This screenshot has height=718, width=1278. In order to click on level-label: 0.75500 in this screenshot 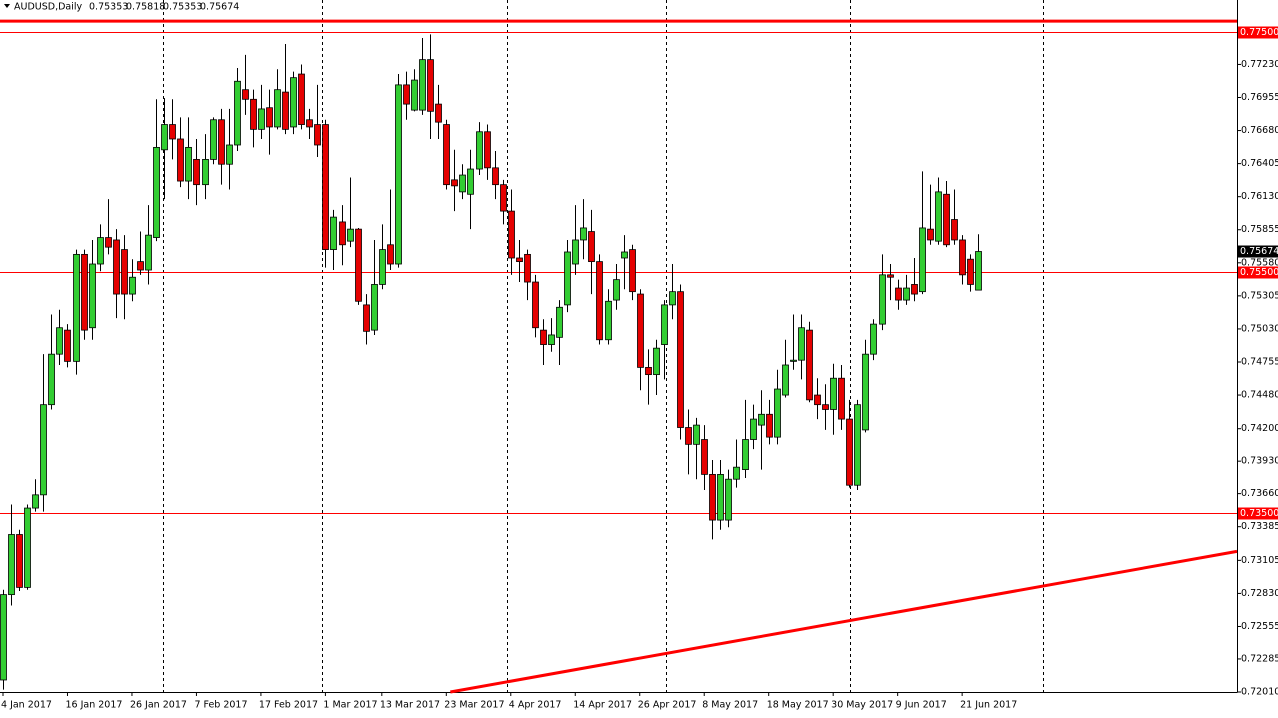, I will do `click(1259, 272)`.